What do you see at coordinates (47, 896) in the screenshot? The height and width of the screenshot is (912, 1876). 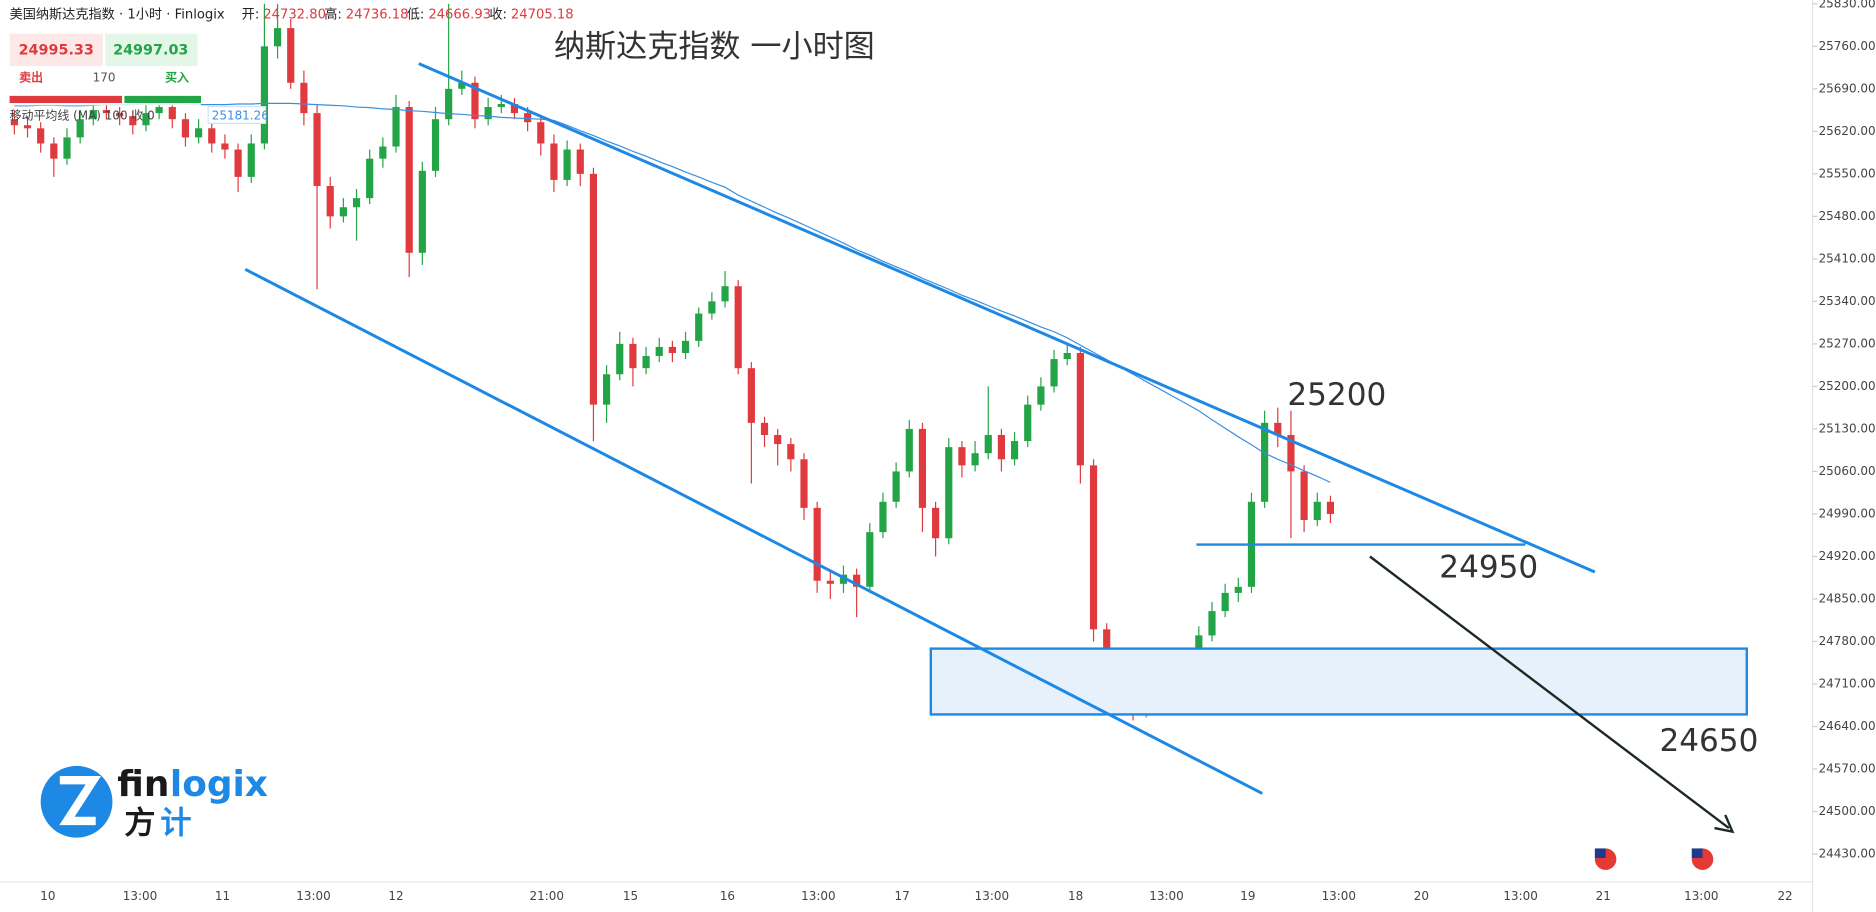 I see `x-tick-label: 10` at bounding box center [47, 896].